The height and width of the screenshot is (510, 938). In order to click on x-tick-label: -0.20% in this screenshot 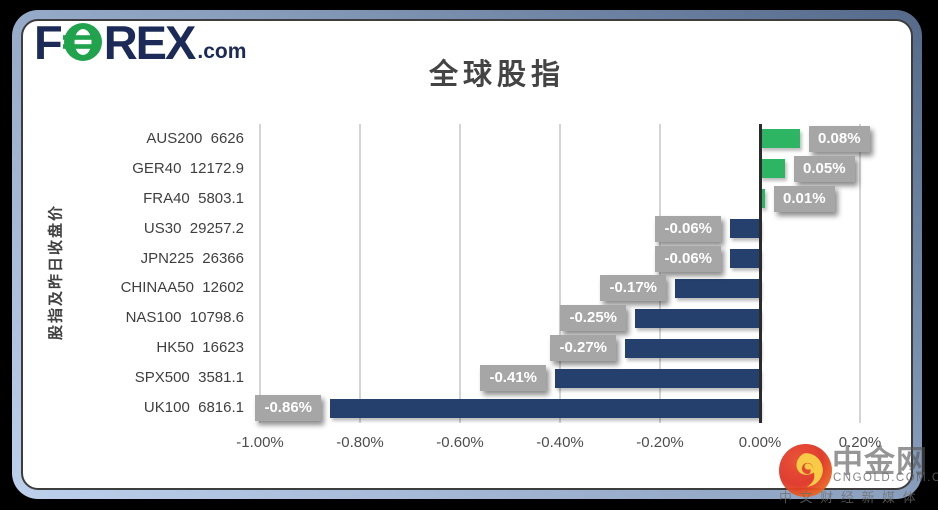, I will do `click(660, 442)`.